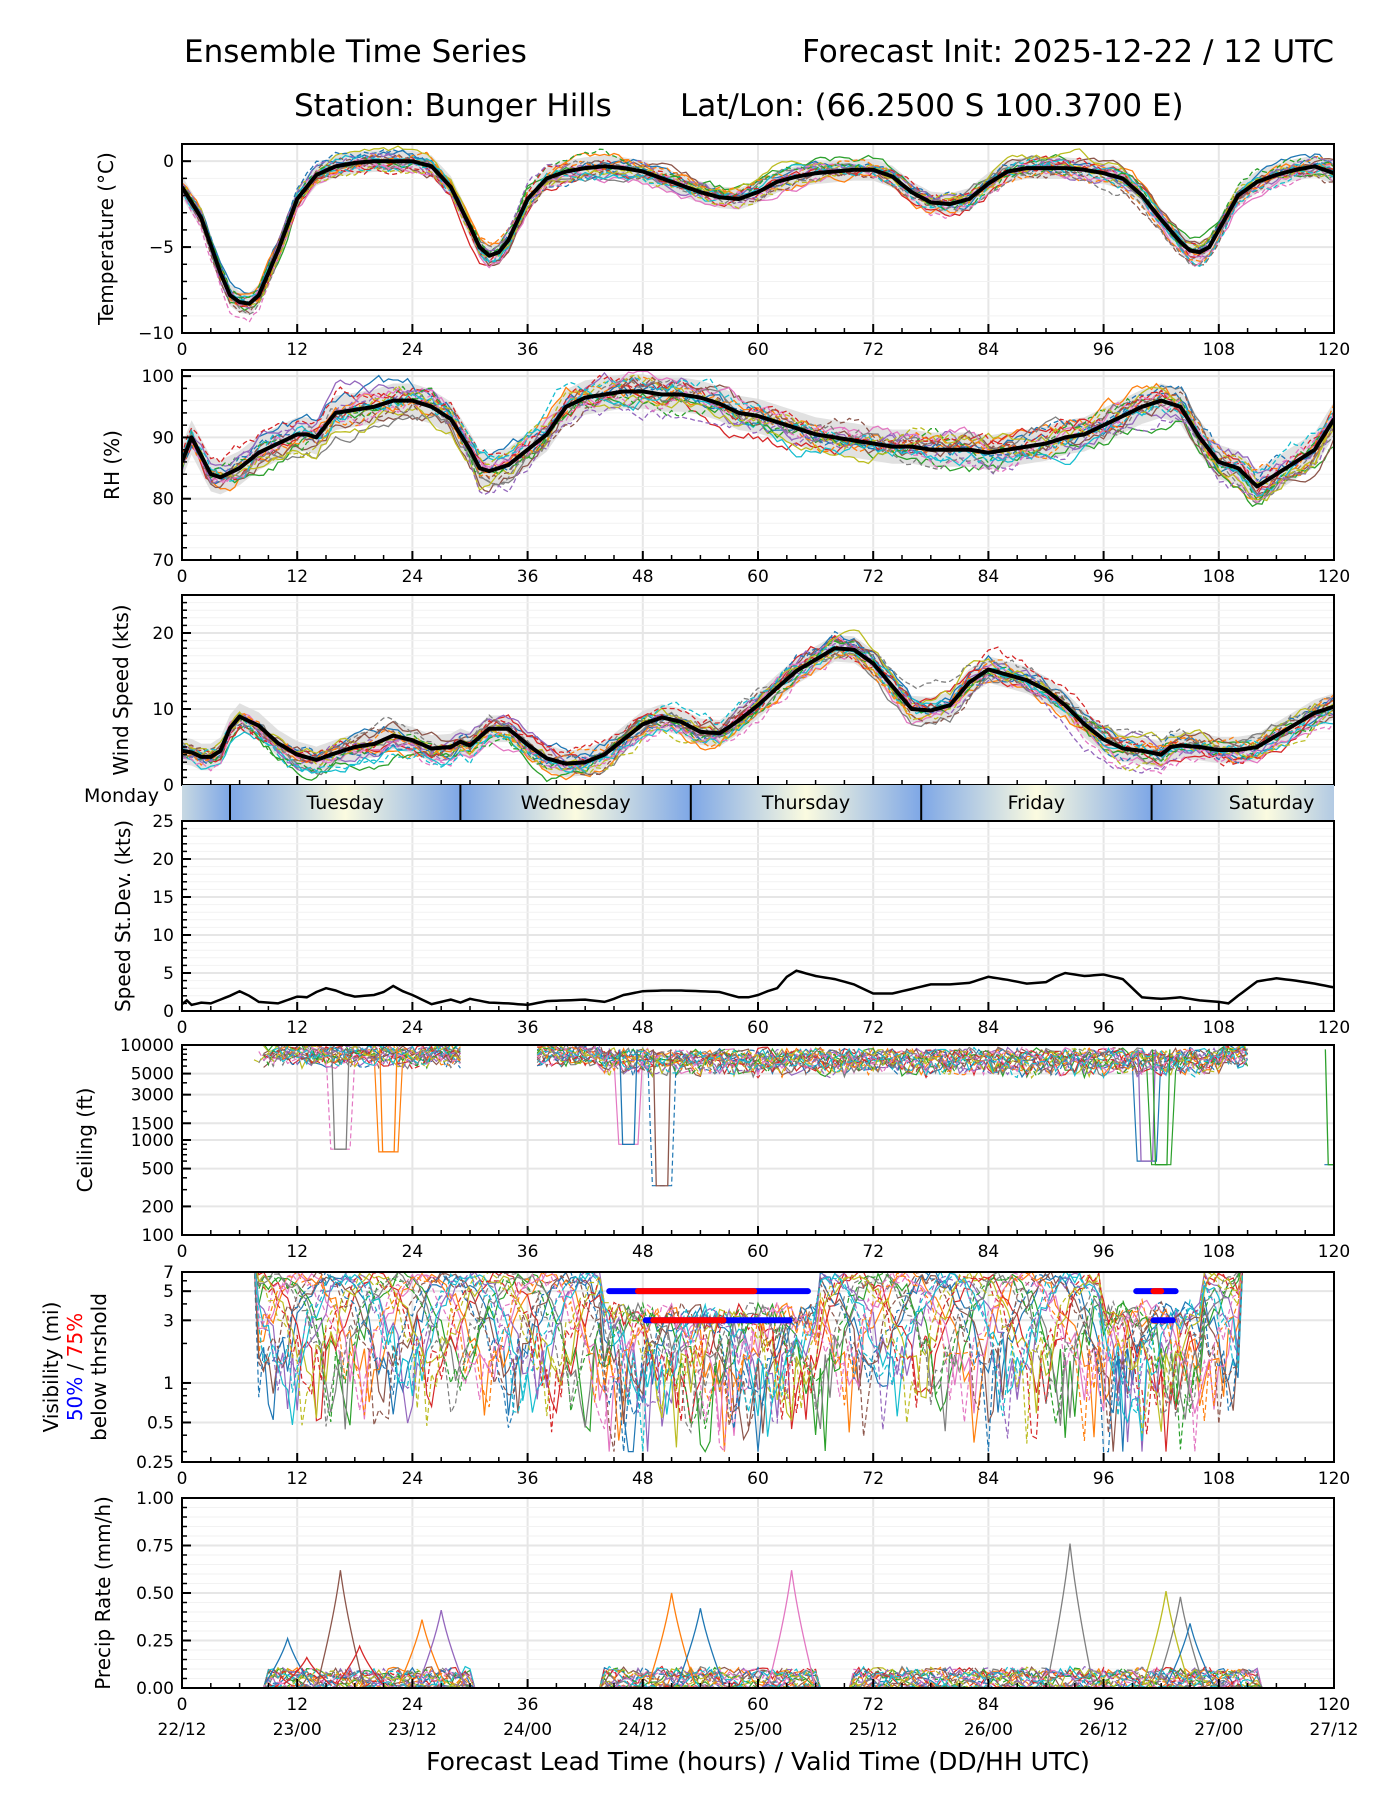 The image size is (1400, 1800). What do you see at coordinates (1068, 52) in the screenshot?
I see `forecast-init: Forecast Init: 2025-12-22 / 12 UTC` at bounding box center [1068, 52].